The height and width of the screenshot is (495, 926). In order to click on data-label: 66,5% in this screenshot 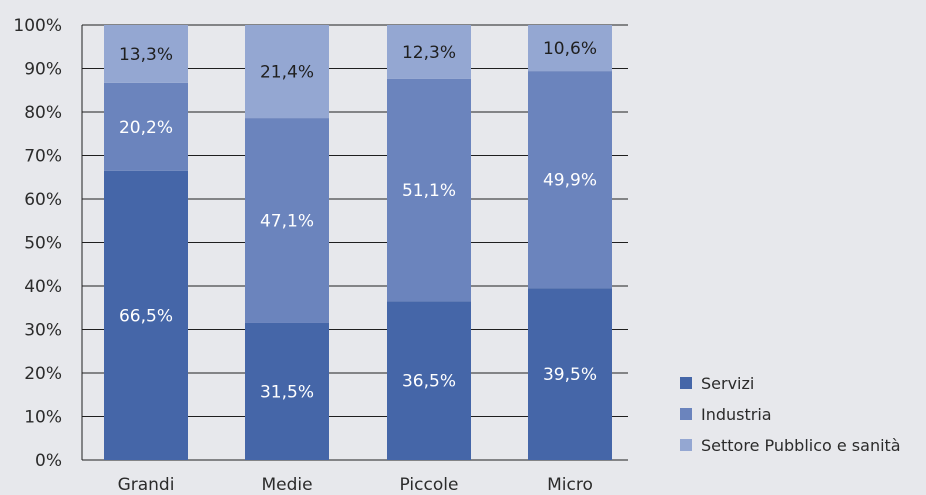, I will do `click(146, 316)`.